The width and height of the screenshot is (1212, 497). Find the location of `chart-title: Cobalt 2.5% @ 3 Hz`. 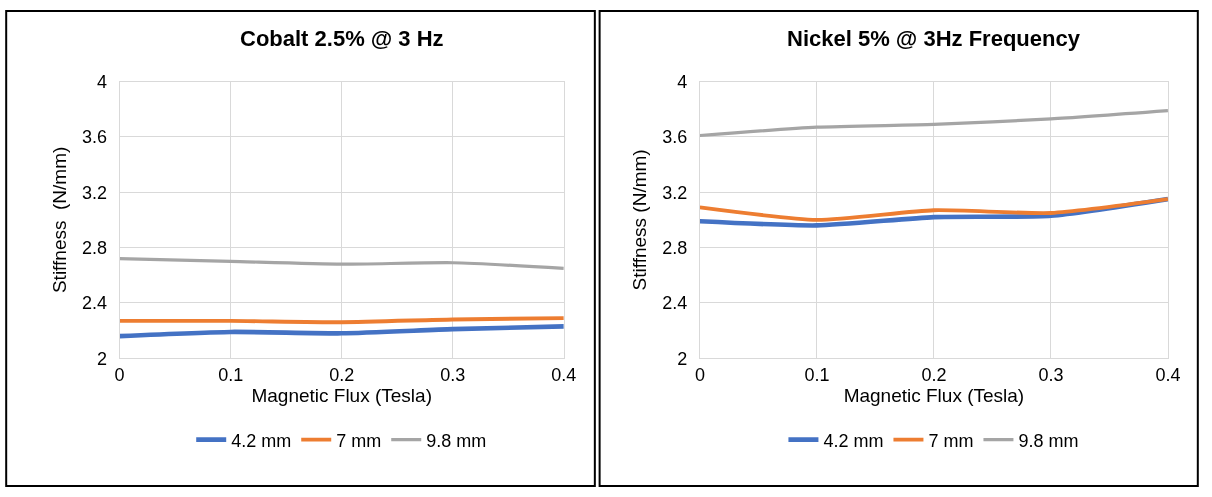

chart-title: Cobalt 2.5% @ 3 Hz is located at coordinates (342, 38).